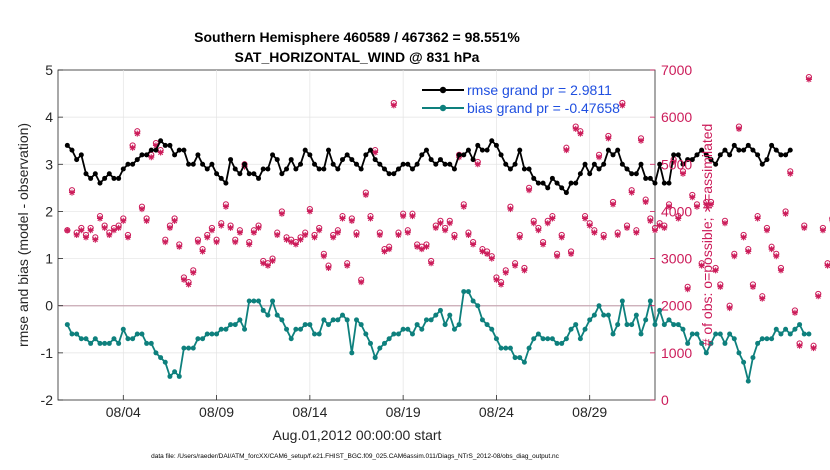 The image size is (830, 470). Describe the element at coordinates (443, 90) in the screenshot. I see `legend-rmse-marker` at that location.